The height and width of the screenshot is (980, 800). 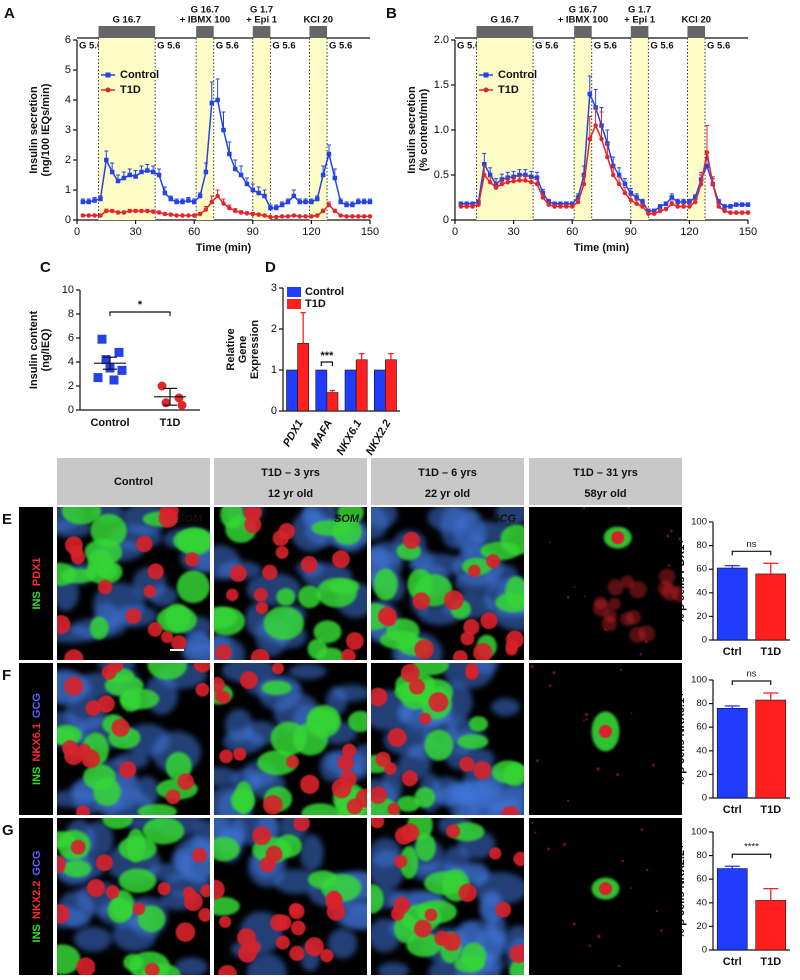 What do you see at coordinates (424, 129) in the screenshot?
I see `y-axis-label: (% content/min)` at bounding box center [424, 129].